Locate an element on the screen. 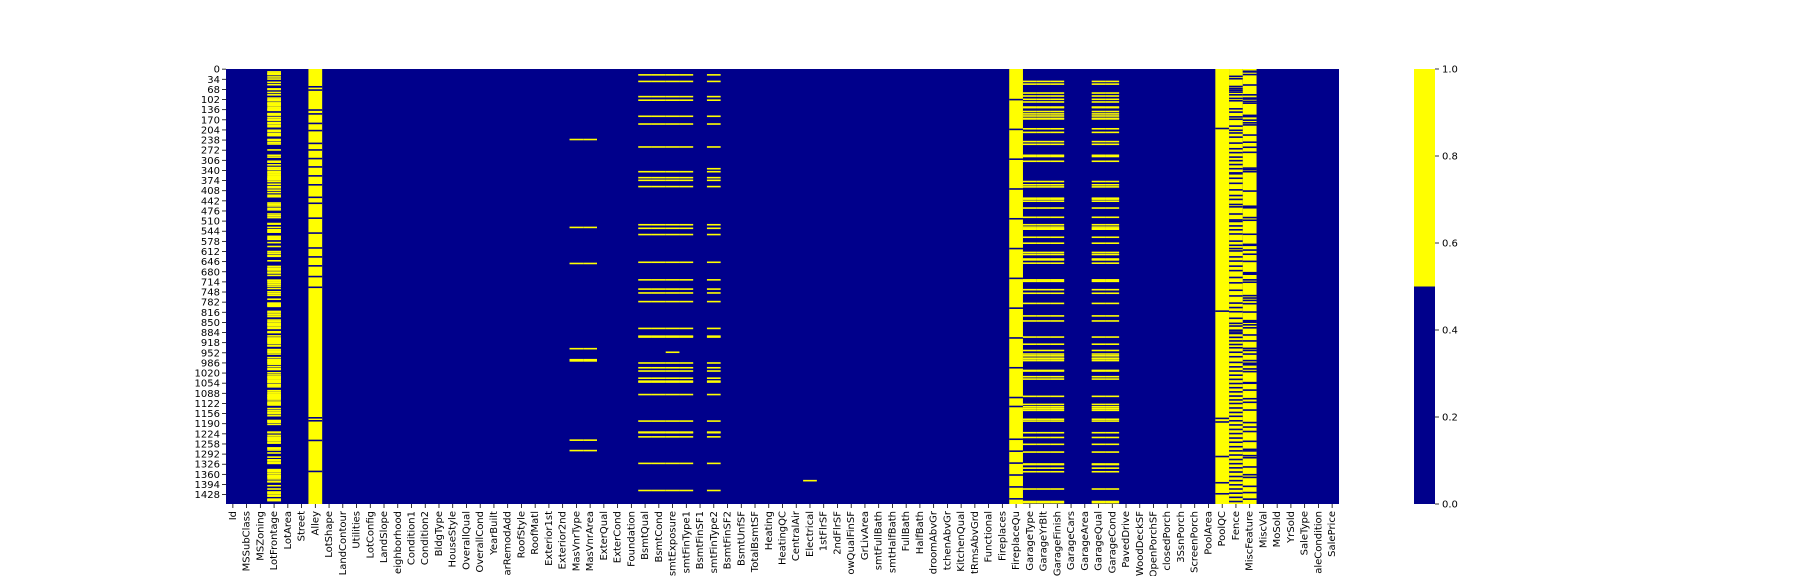 This screenshot has height=576, width=1800. x-tick-label: PoolQC is located at coordinates (1222, 529).